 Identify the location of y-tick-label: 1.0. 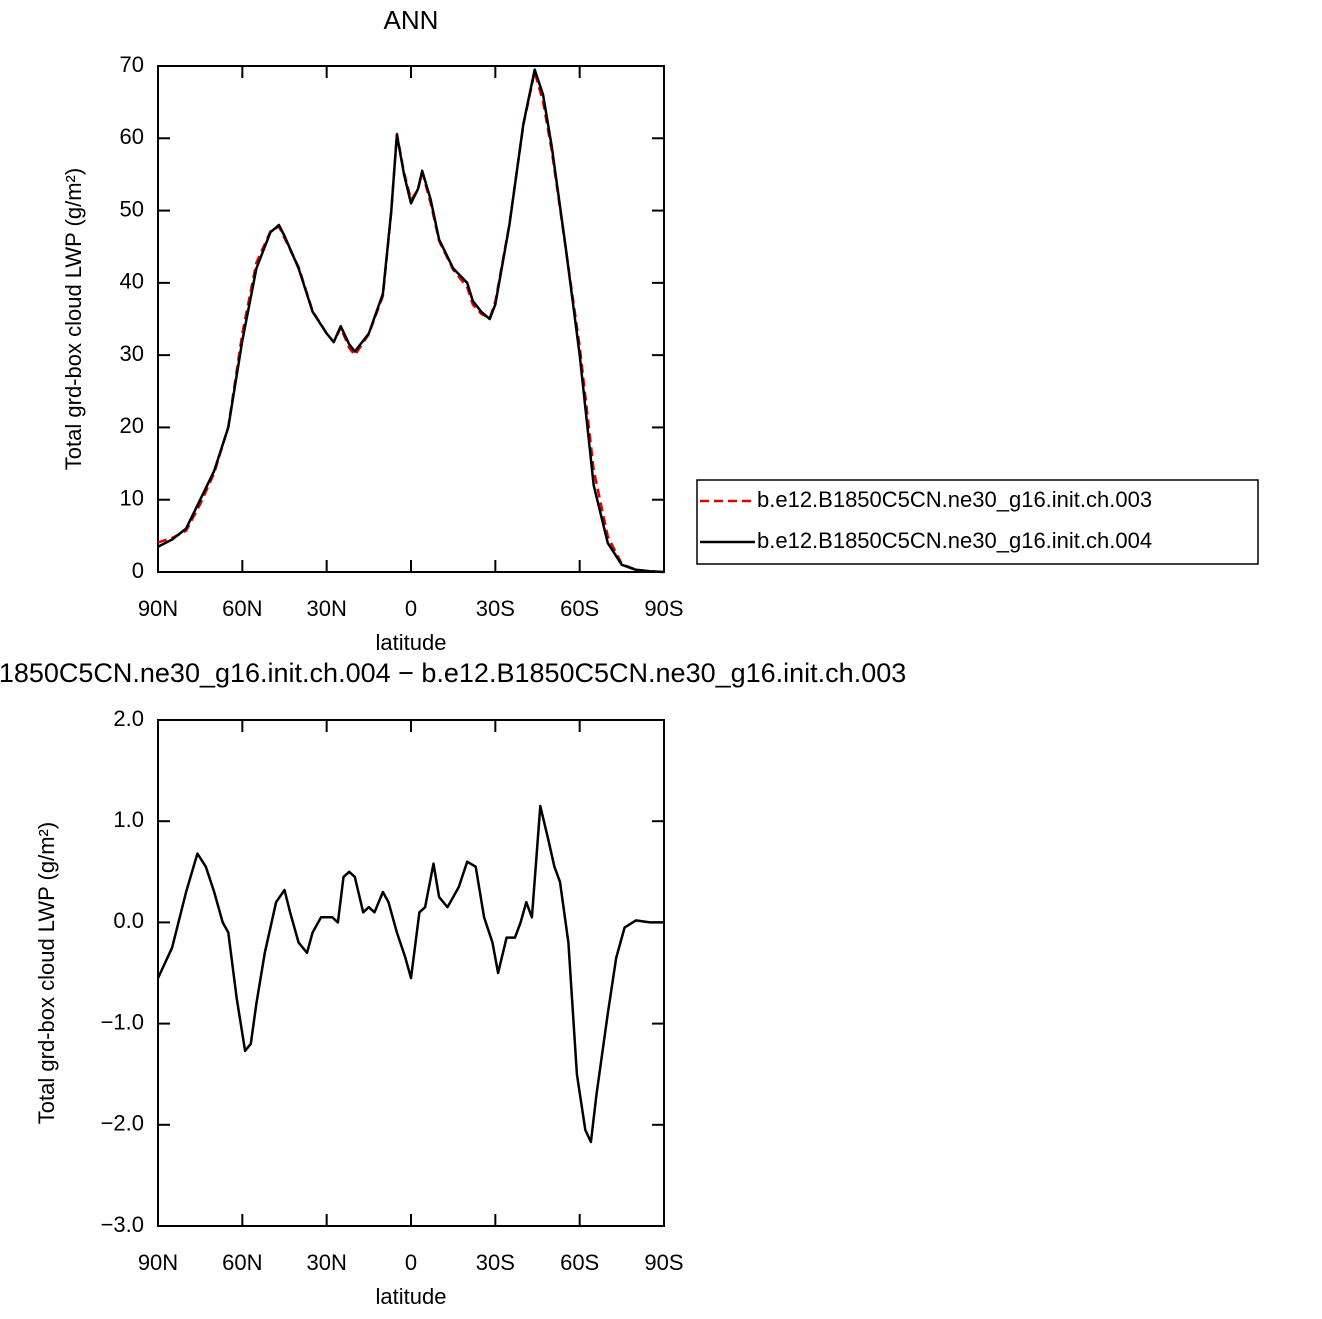
(128, 819).